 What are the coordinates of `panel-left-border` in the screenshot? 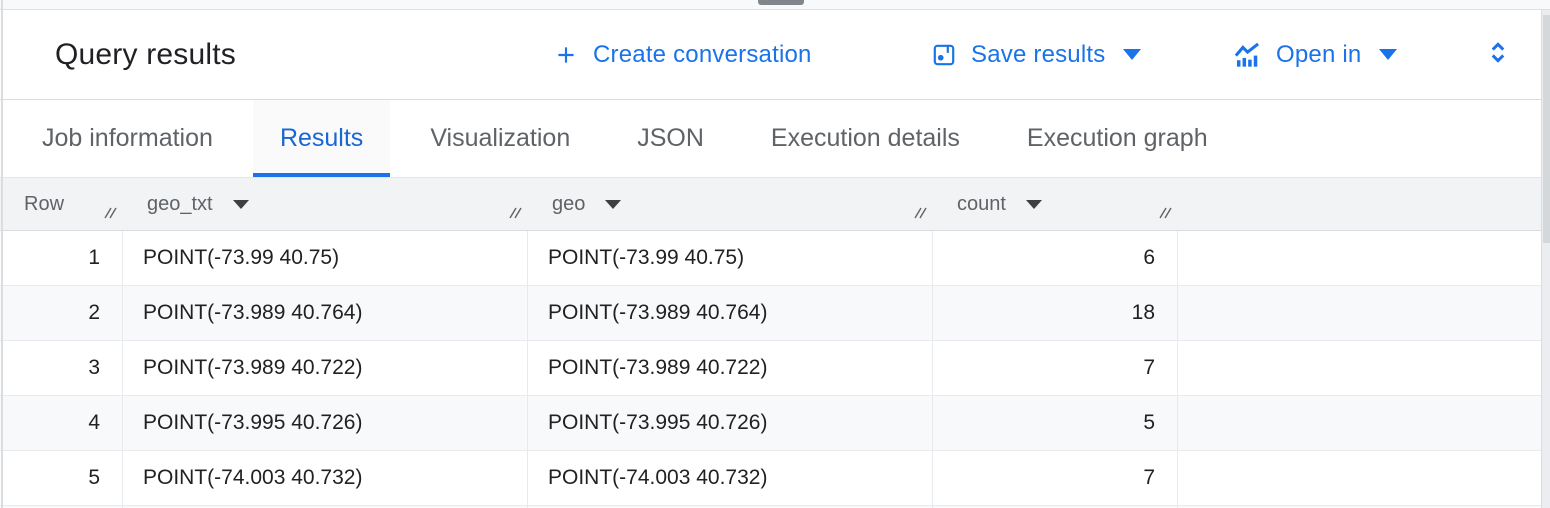 It's located at (2, 254).